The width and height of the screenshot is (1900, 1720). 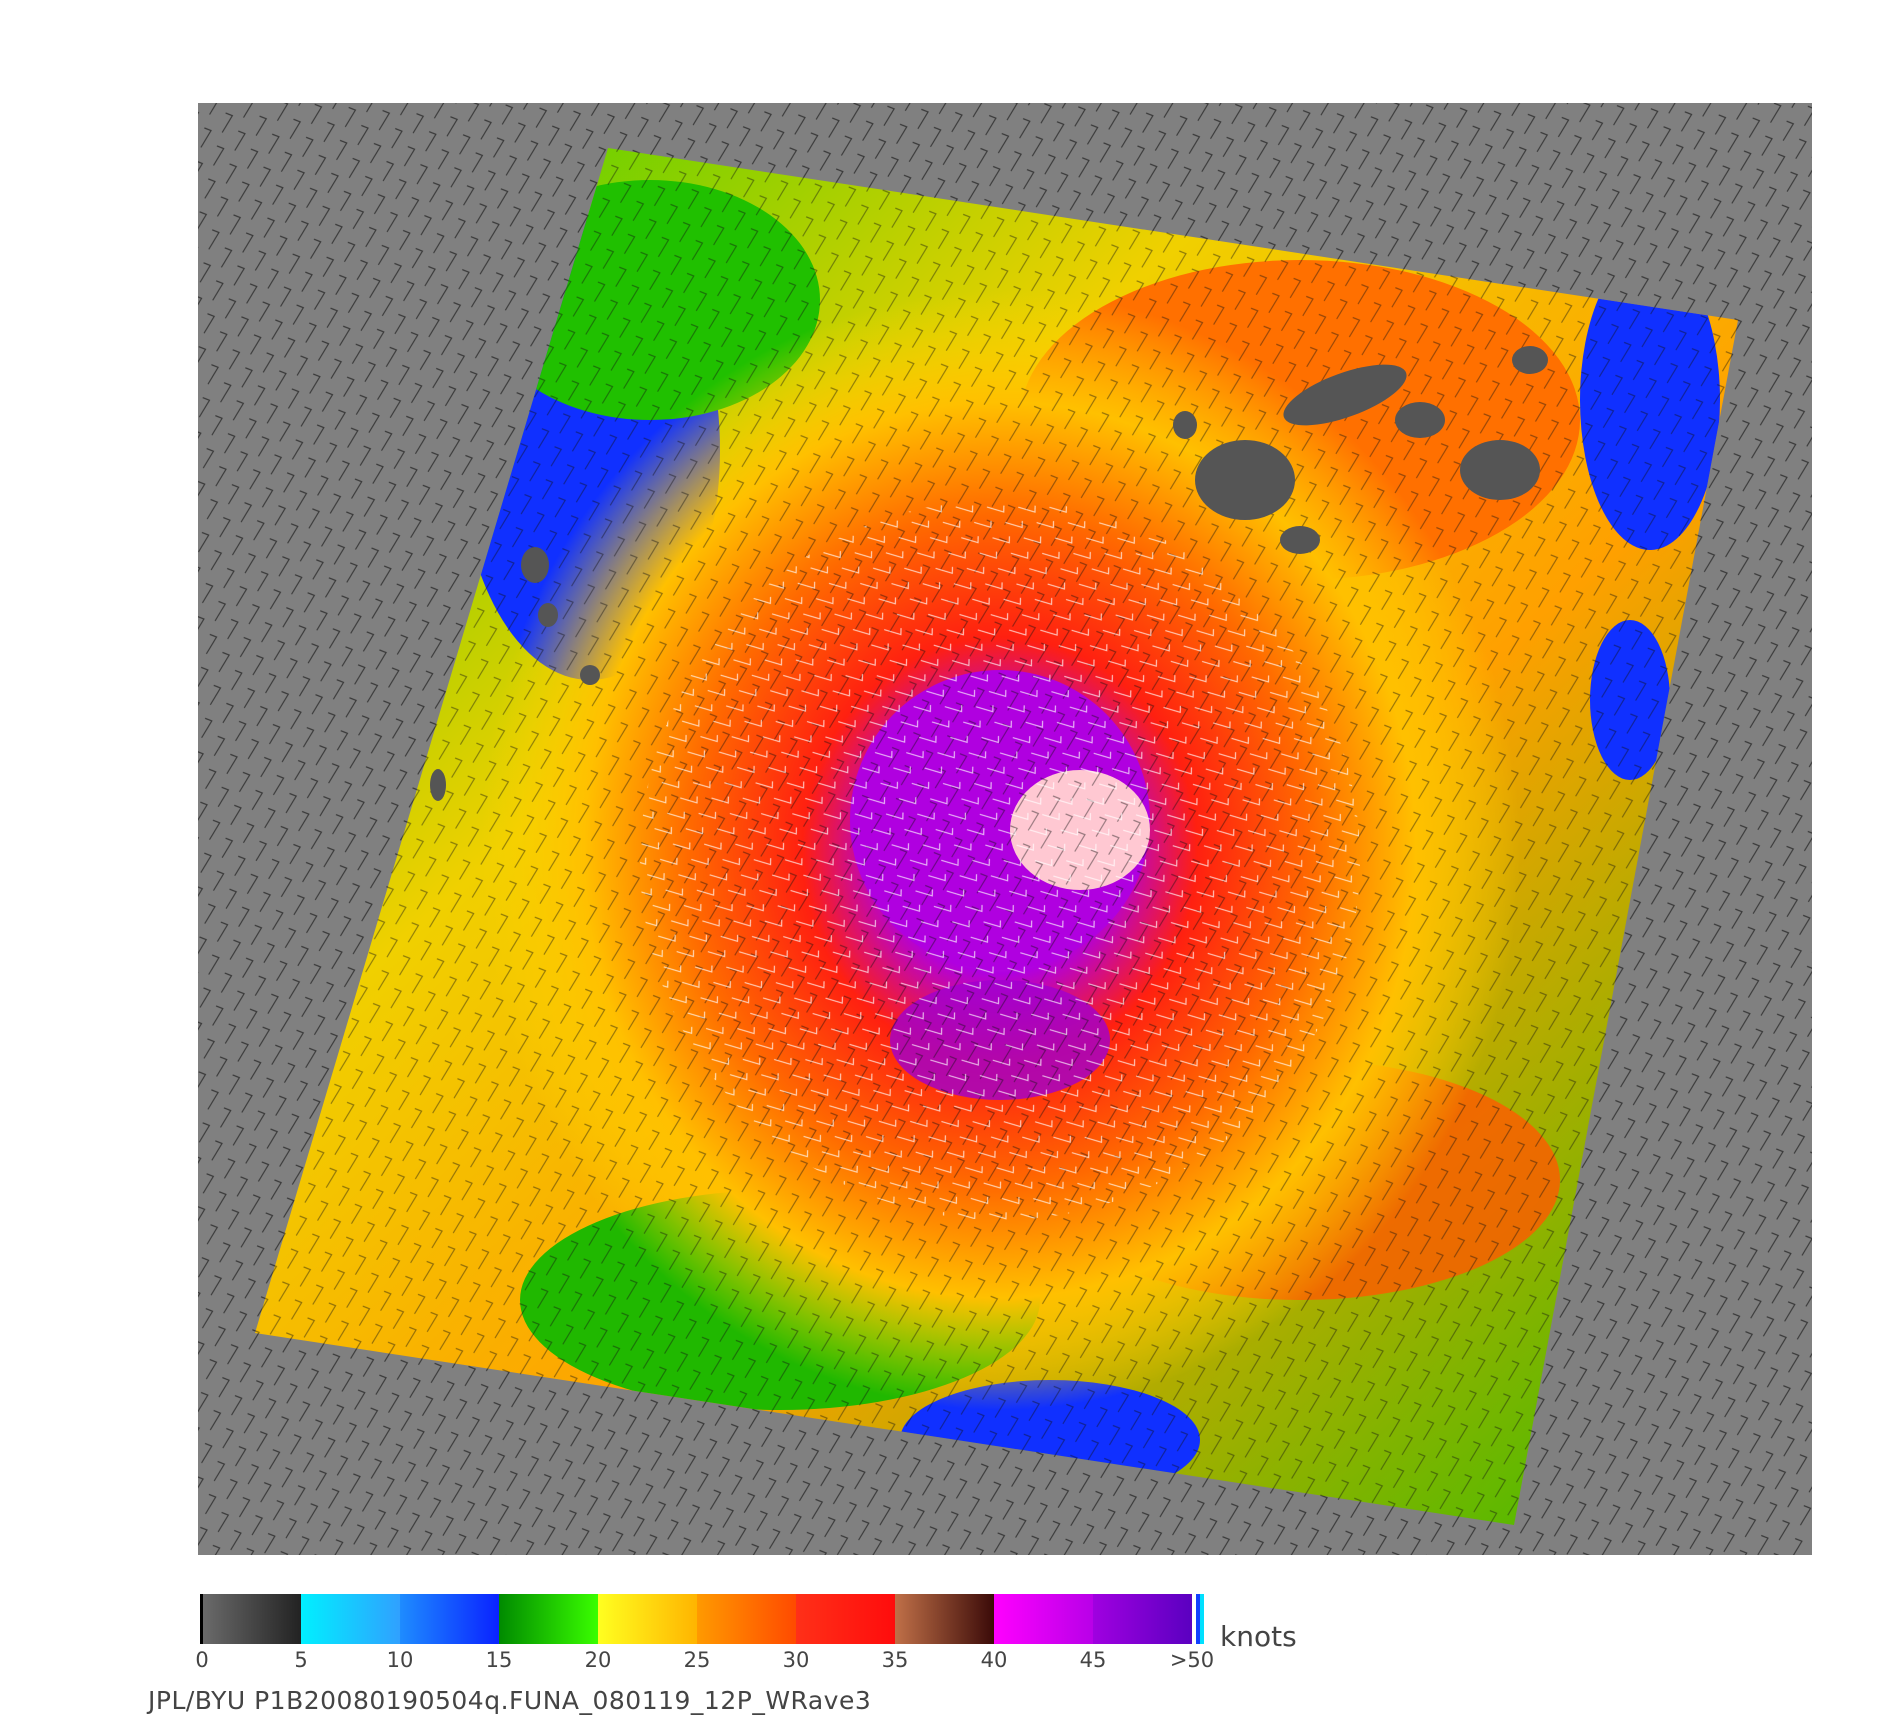 What do you see at coordinates (499, 1660) in the screenshot?
I see `colorbar-tick-label: 15` at bounding box center [499, 1660].